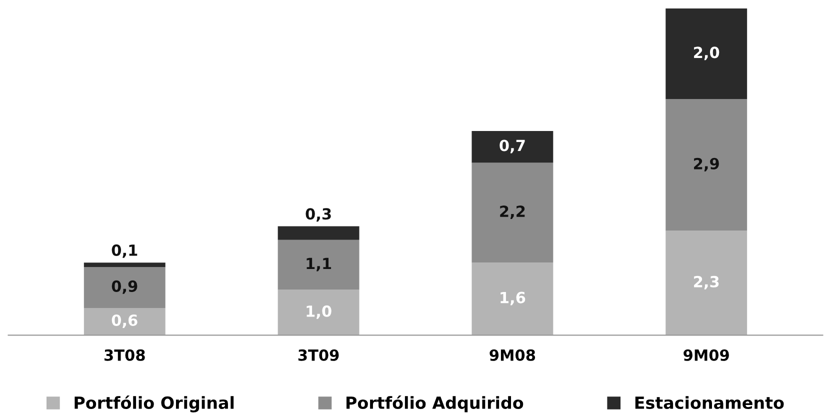 The image size is (831, 419). Describe the element at coordinates (435, 403) in the screenshot. I see `legend-label: Portfólio Adquirido` at that location.